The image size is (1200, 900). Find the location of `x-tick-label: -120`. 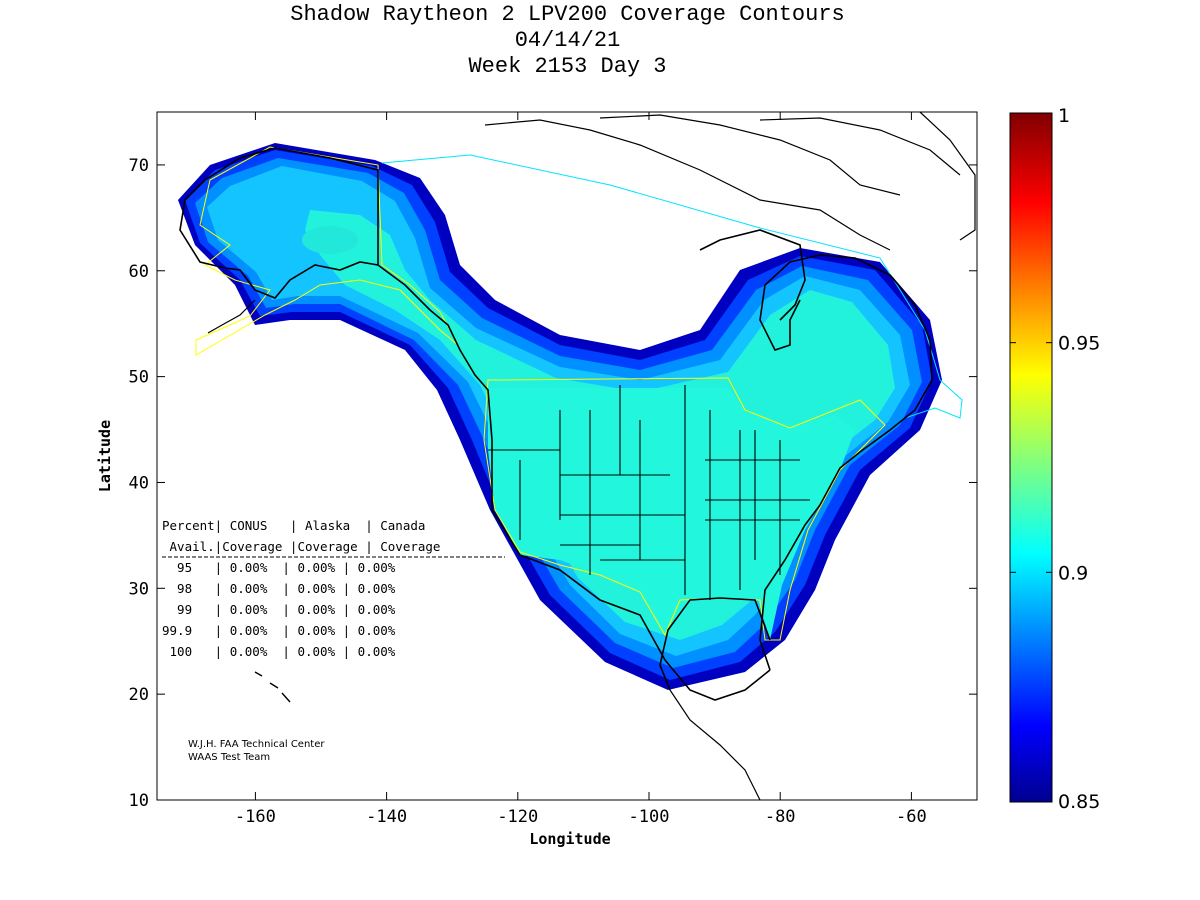

x-tick-label: -120 is located at coordinates (517, 817).